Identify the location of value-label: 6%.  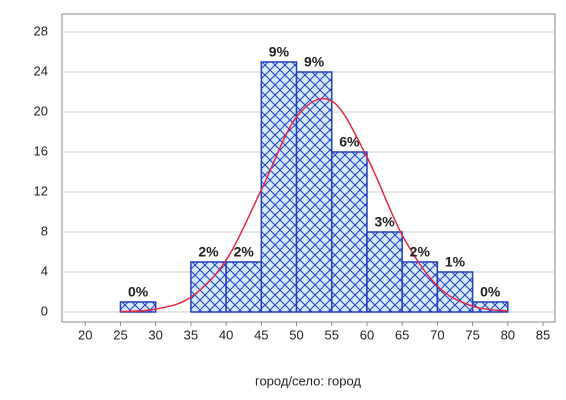
(349, 142).